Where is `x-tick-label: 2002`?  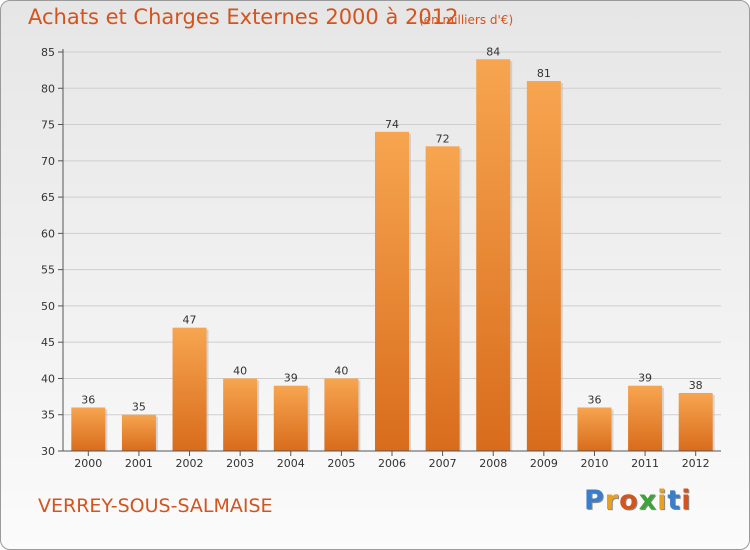 x-tick-label: 2002 is located at coordinates (190, 463).